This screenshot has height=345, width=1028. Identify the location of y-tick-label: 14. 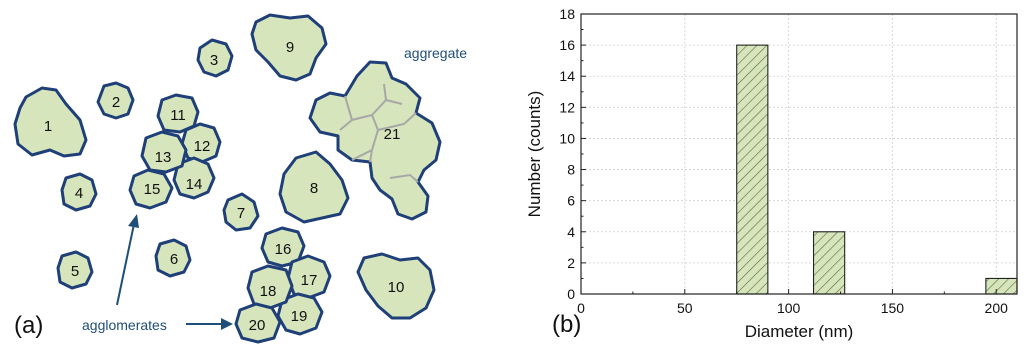
(567, 76).